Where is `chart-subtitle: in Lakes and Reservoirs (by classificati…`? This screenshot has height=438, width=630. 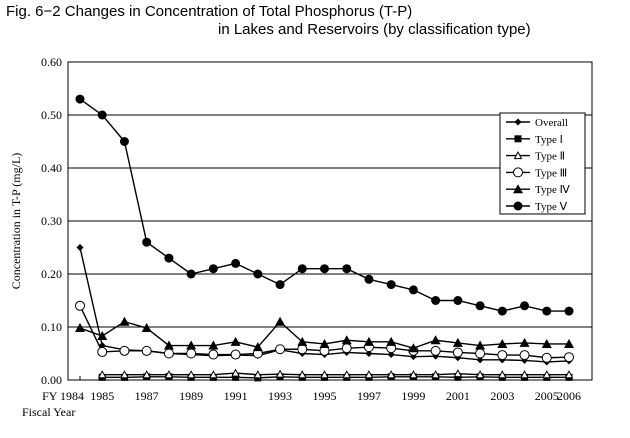
chart-subtitle: in Lakes and Reservoirs (by classificati… is located at coordinates (374, 29).